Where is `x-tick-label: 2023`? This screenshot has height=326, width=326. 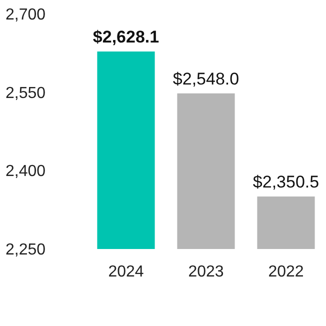 x-tick-label: 2023 is located at coordinates (206, 272).